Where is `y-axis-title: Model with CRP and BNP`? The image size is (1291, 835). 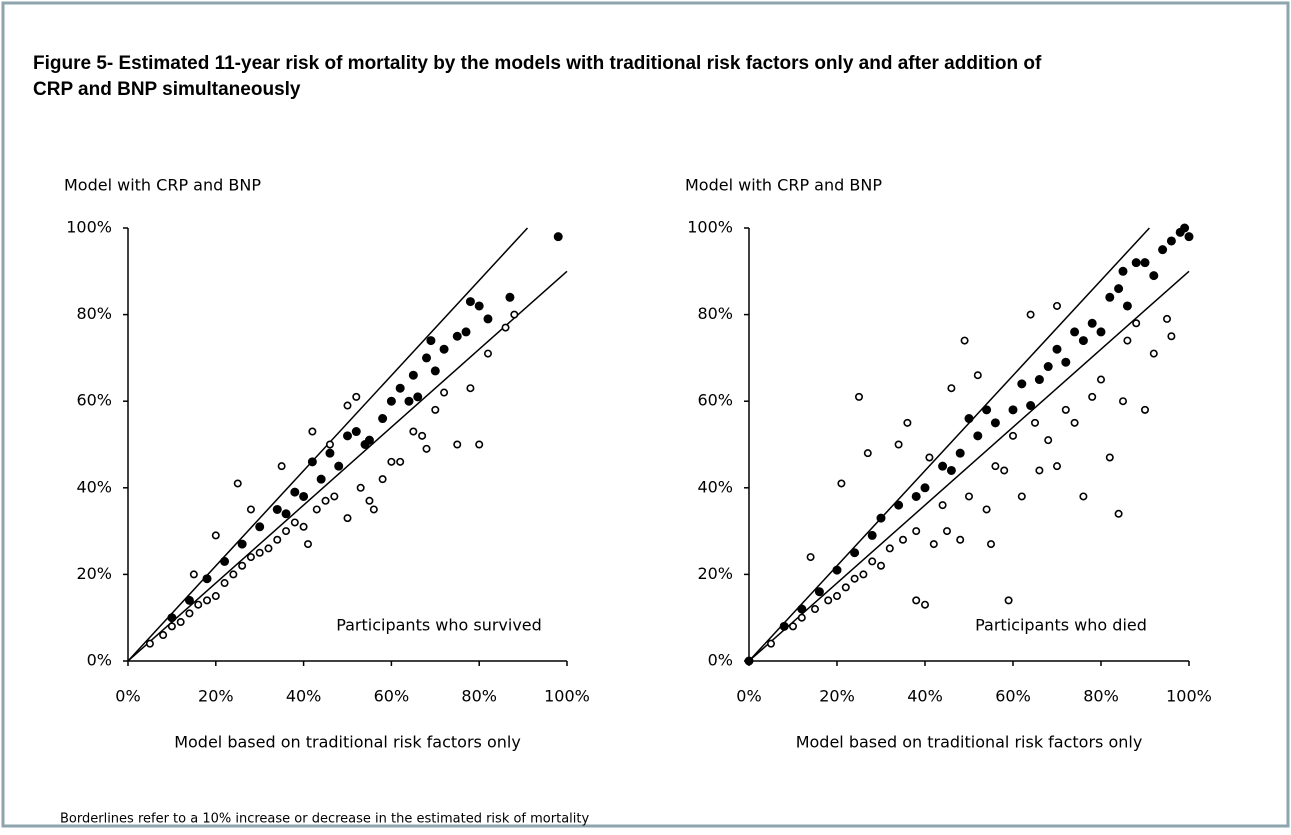 y-axis-title: Model with CRP and BNP is located at coordinates (783, 185).